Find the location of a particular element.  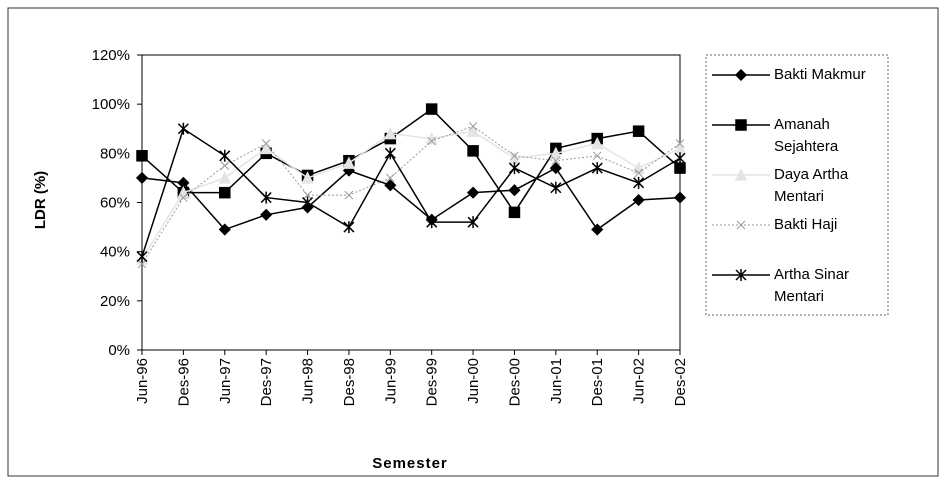

y-tick-label: 120% is located at coordinates (111, 55).